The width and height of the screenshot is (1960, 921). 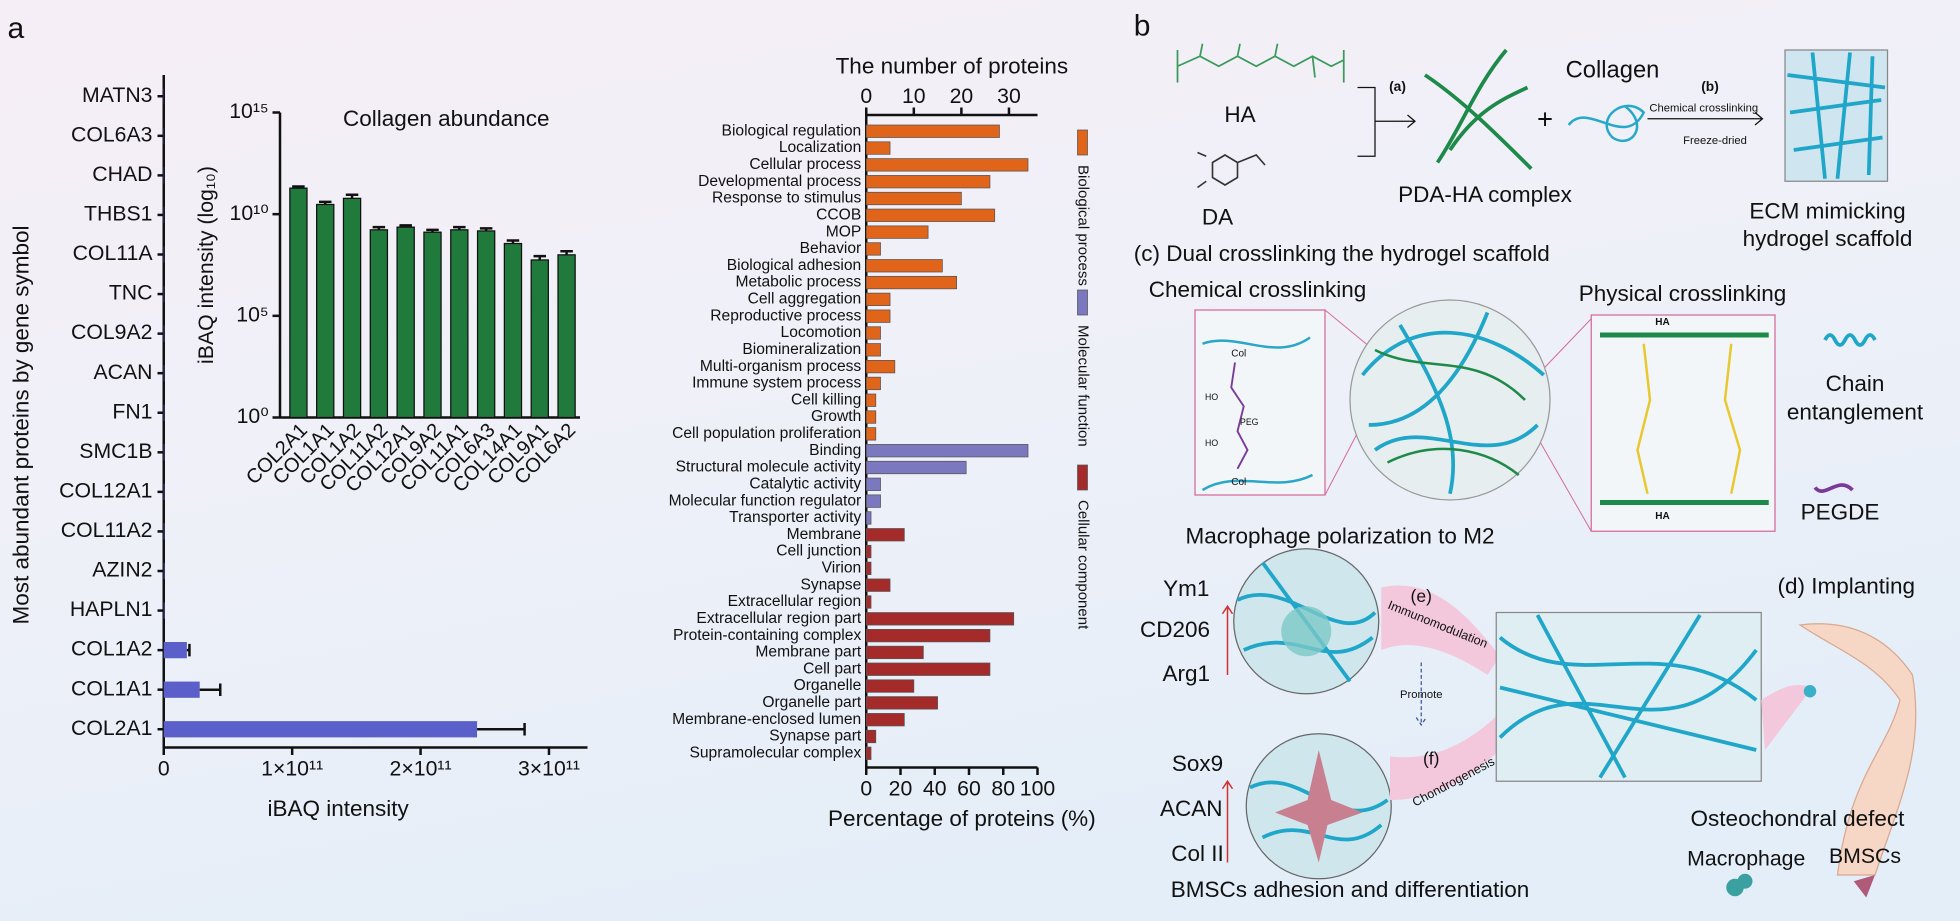 I want to click on ha-molecule, so click(x=1260, y=63).